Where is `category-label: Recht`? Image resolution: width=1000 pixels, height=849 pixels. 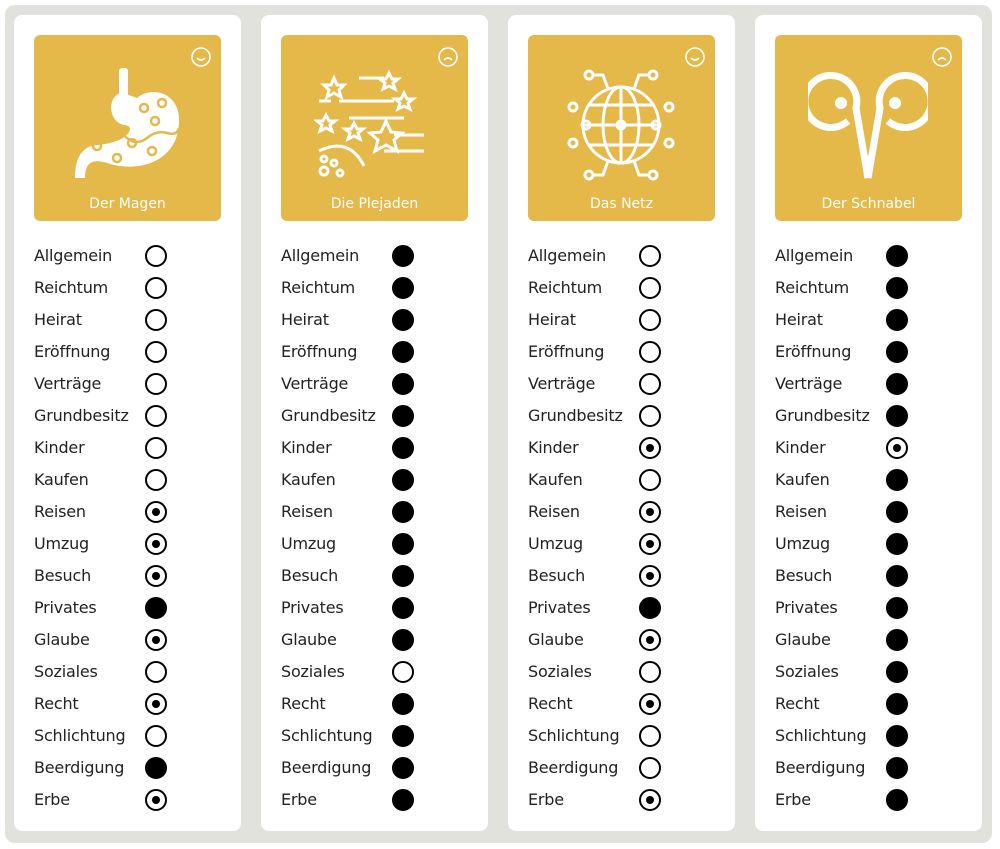
category-label: Recht is located at coordinates (550, 703).